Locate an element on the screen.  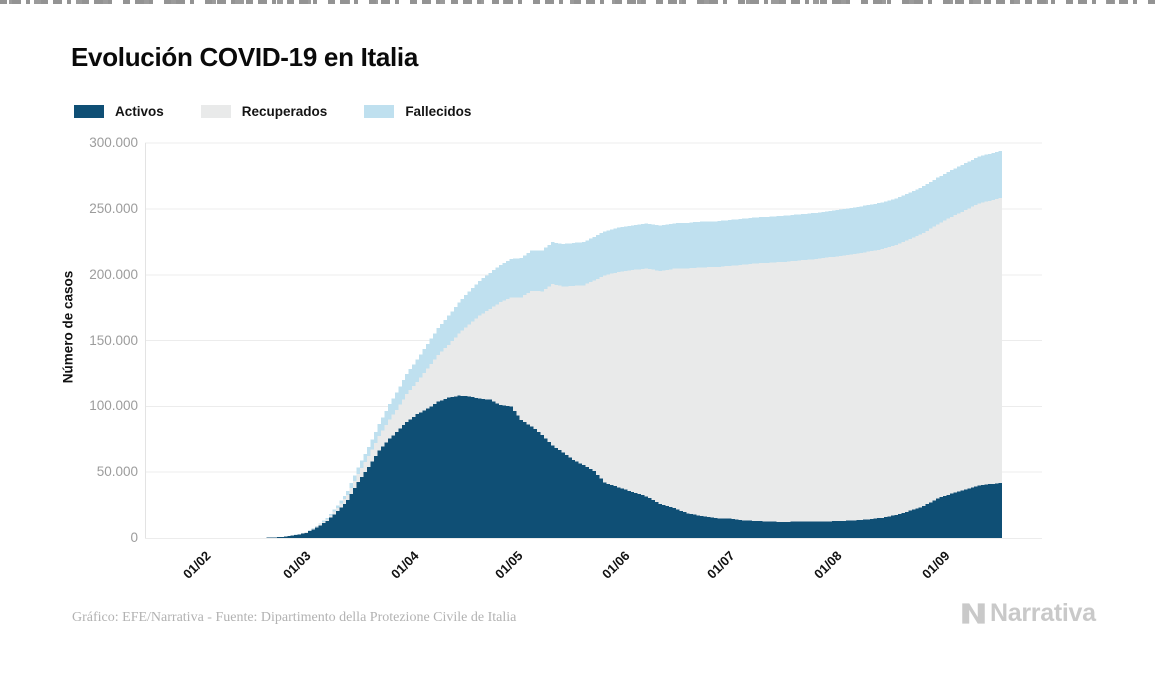
legend-item-recuperados: Recuperados is located at coordinates (264, 111).